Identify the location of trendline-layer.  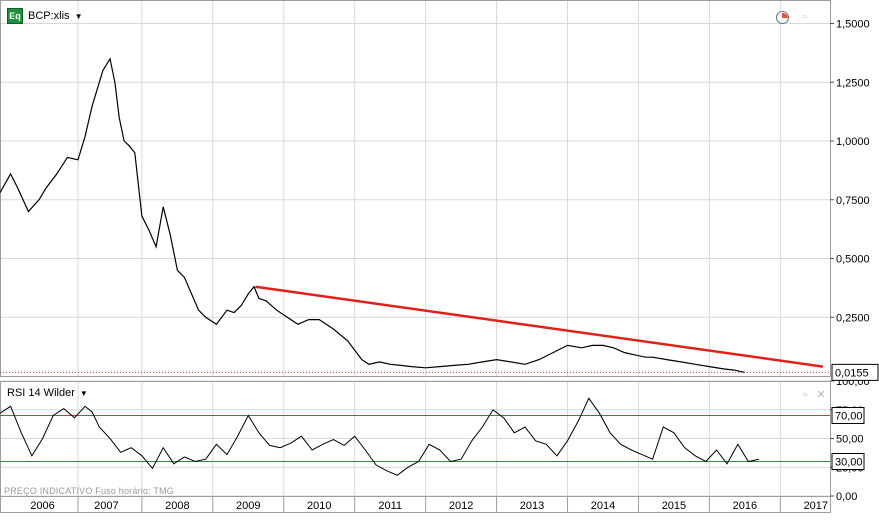
(539, 326).